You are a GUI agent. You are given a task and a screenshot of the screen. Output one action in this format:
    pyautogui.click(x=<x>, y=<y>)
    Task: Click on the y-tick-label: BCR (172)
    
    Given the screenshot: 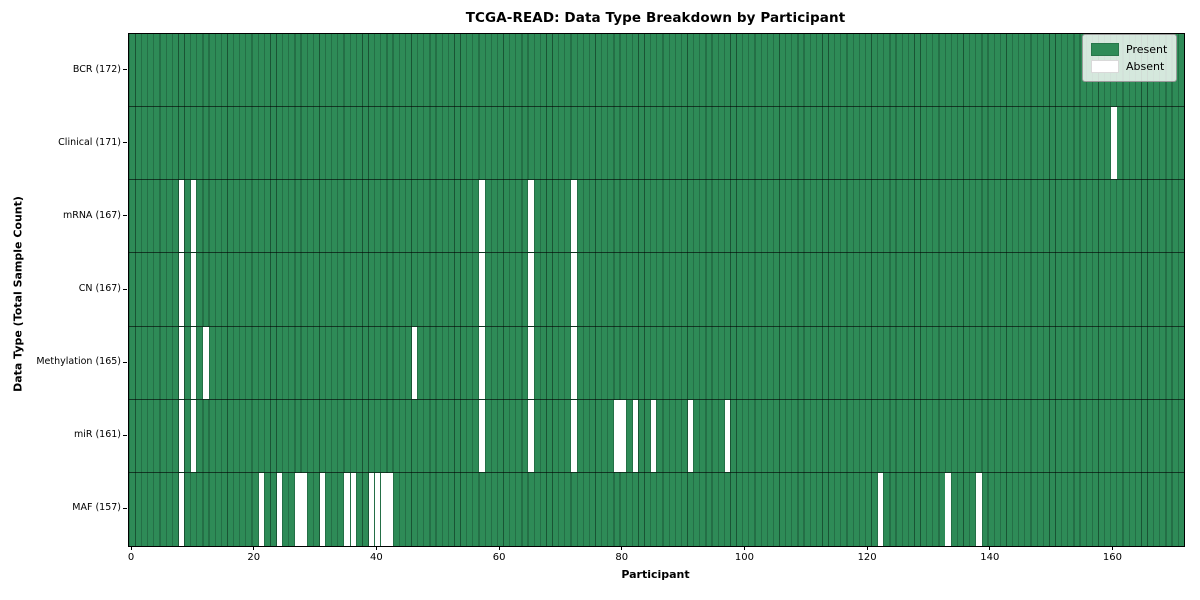 What is the action you would take?
    pyautogui.click(x=96, y=69)
    